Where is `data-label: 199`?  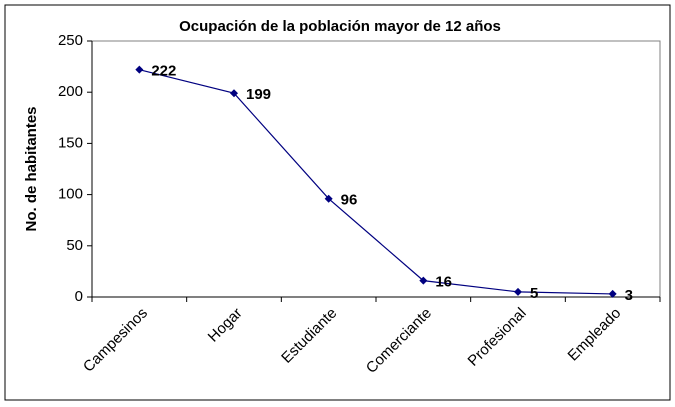 data-label: 199 is located at coordinates (258, 94).